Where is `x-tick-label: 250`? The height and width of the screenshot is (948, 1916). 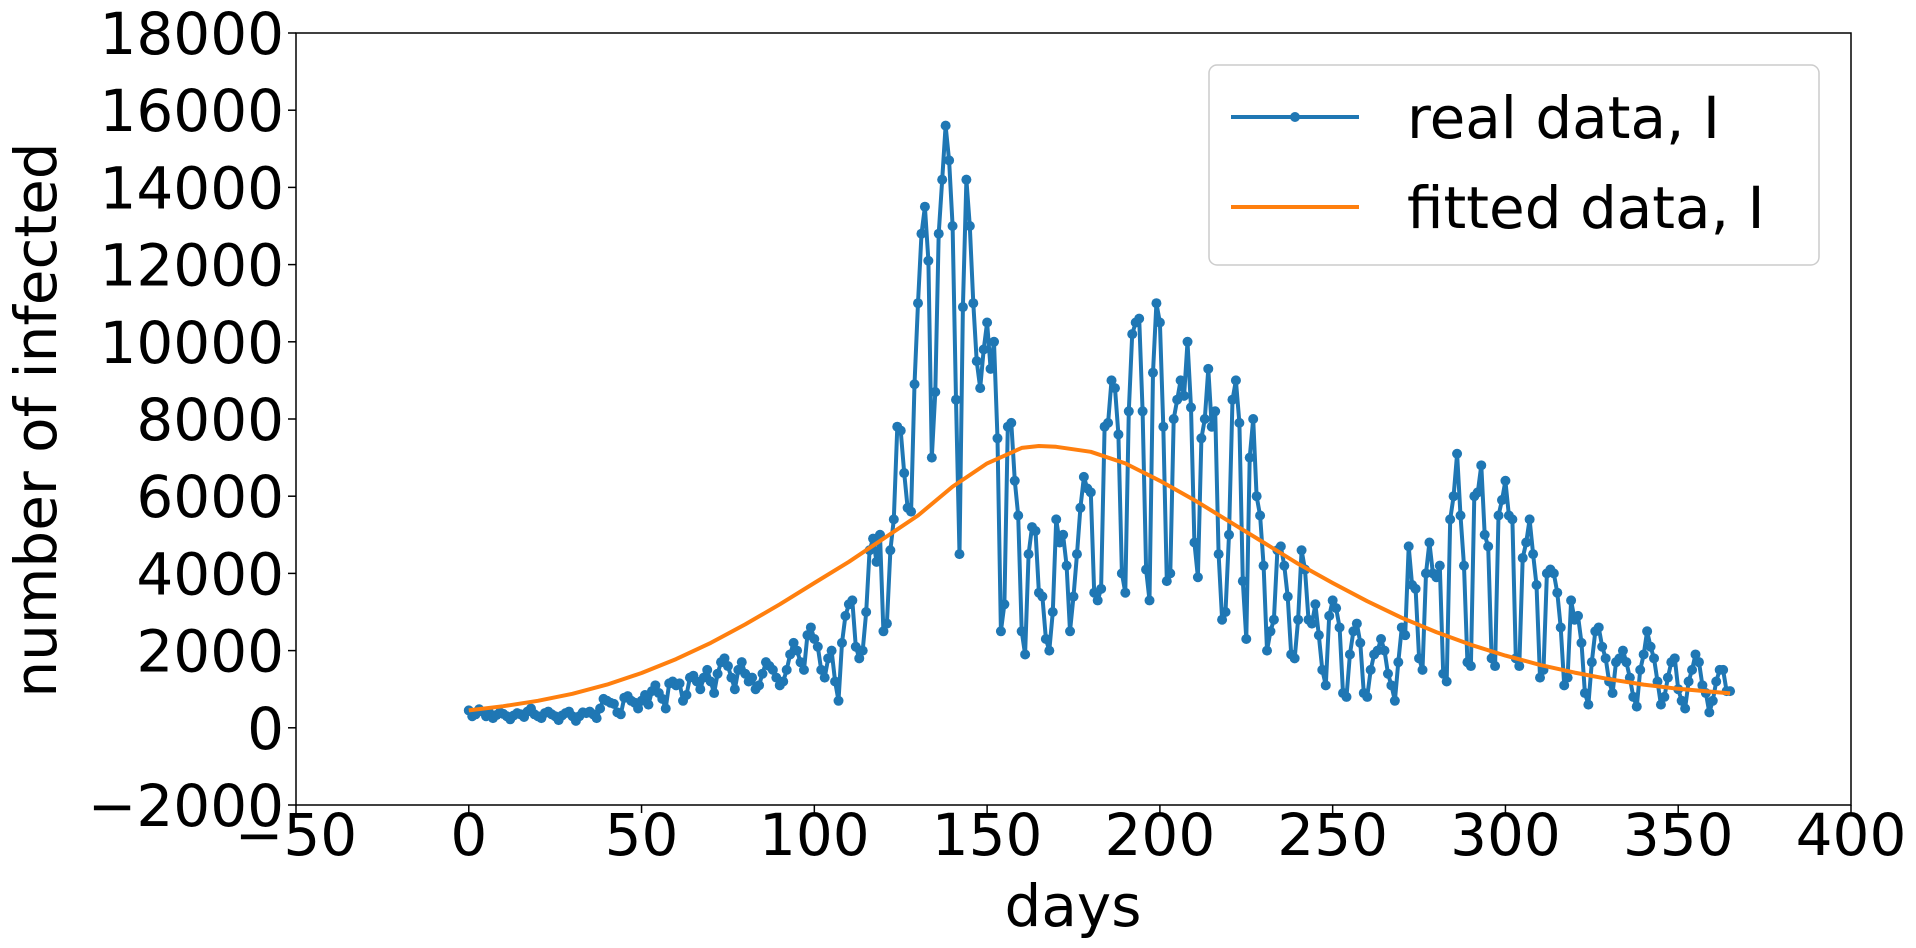
x-tick-label: 250 is located at coordinates (1332, 835).